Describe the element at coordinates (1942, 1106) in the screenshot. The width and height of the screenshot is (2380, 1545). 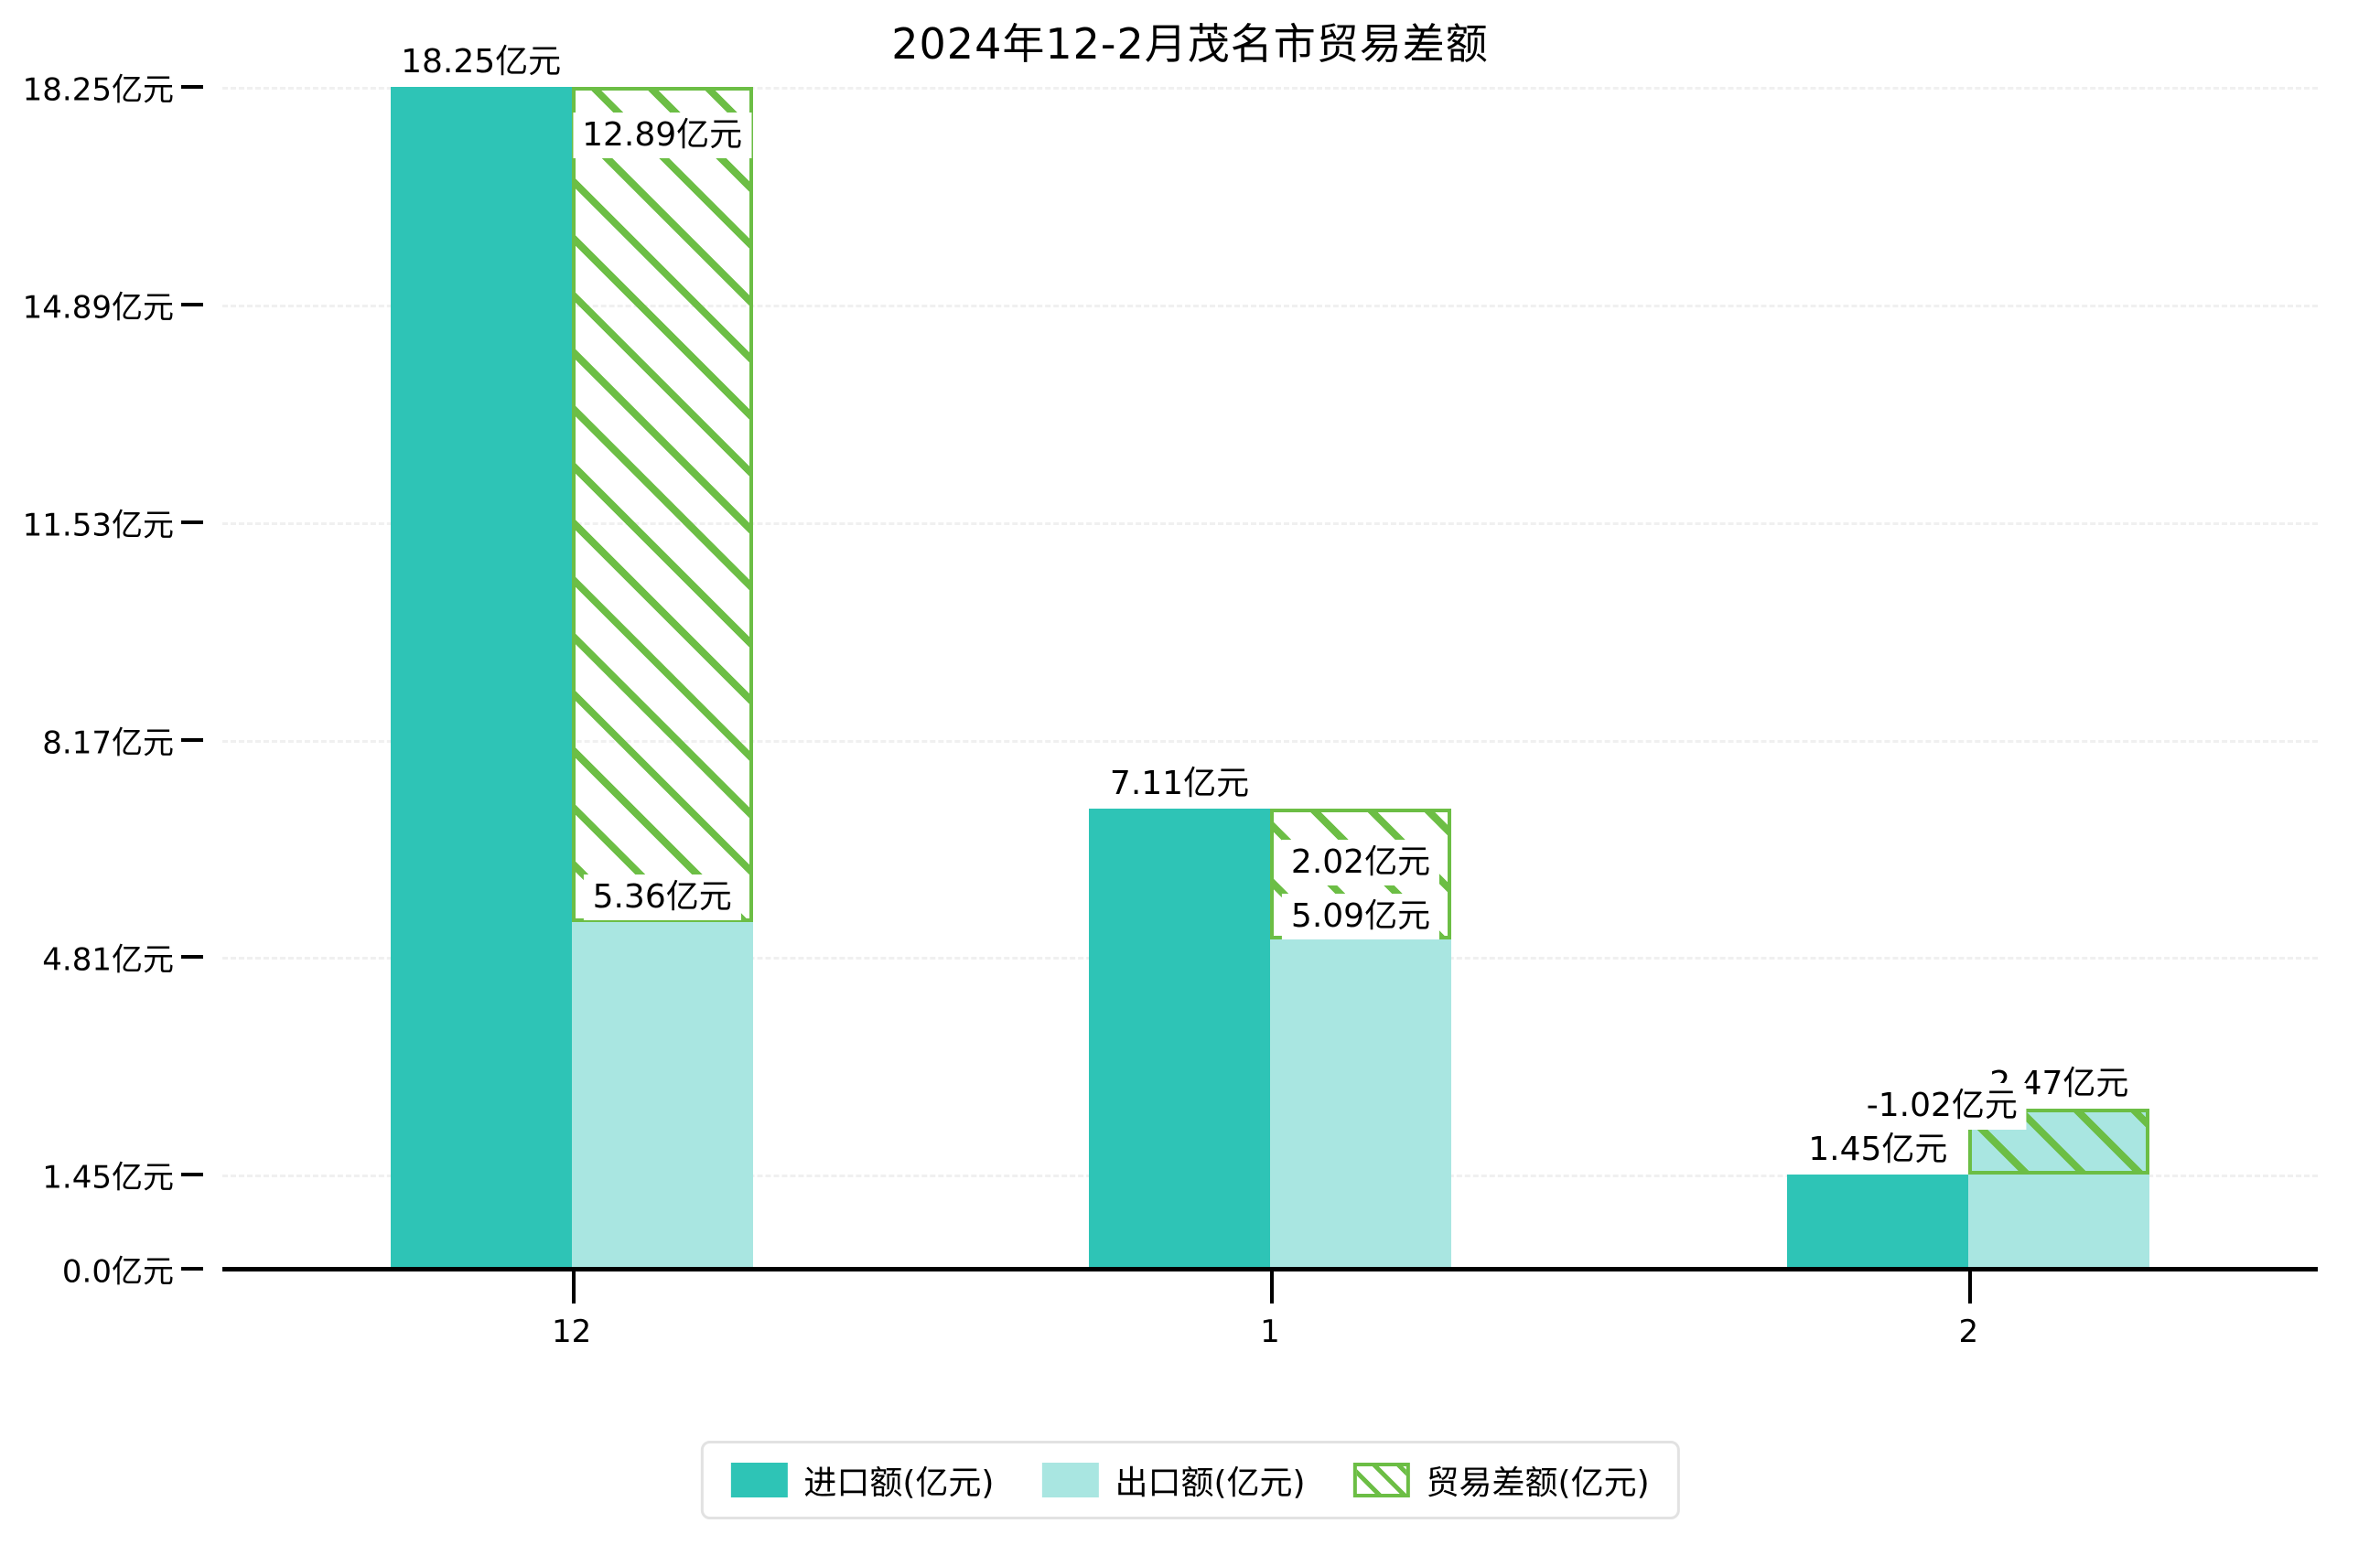
I see `data-label-trade-balance: -1.02亿元` at that location.